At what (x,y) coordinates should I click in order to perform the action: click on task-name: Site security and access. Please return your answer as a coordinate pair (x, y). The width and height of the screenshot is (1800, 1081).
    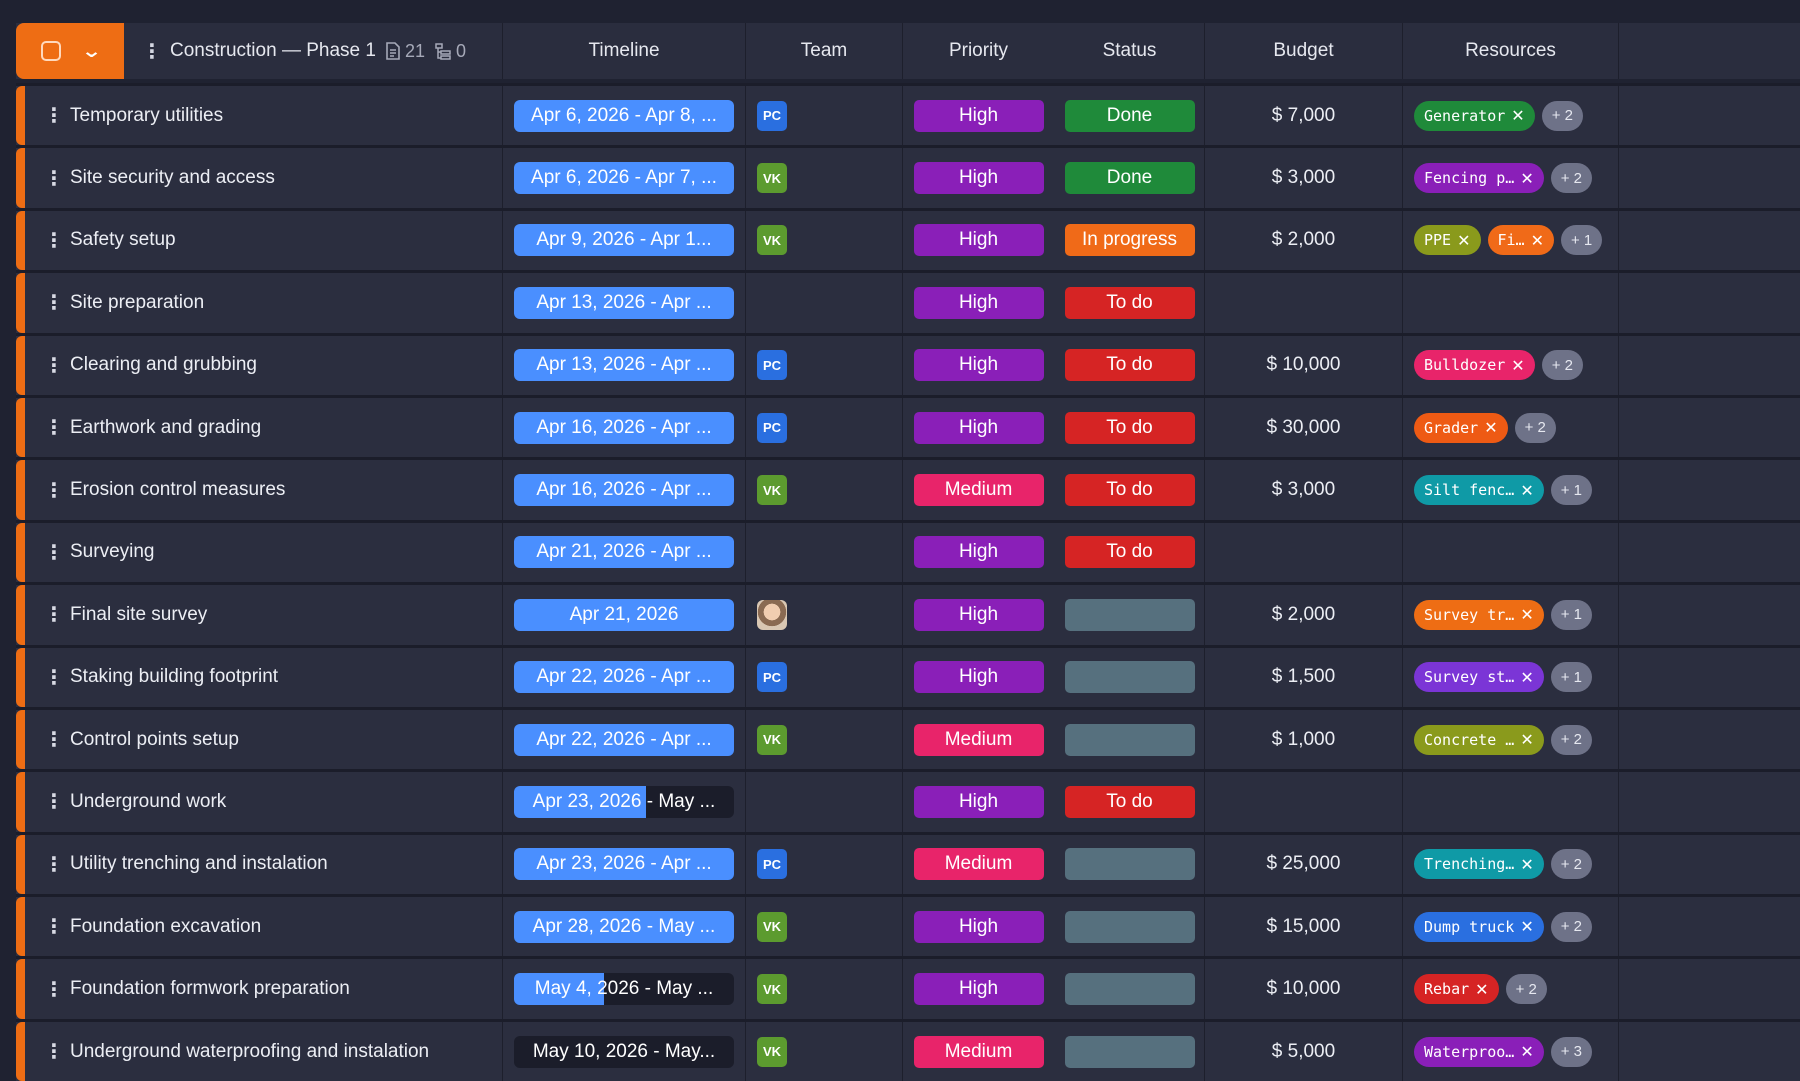
    Looking at the image, I should click on (172, 178).